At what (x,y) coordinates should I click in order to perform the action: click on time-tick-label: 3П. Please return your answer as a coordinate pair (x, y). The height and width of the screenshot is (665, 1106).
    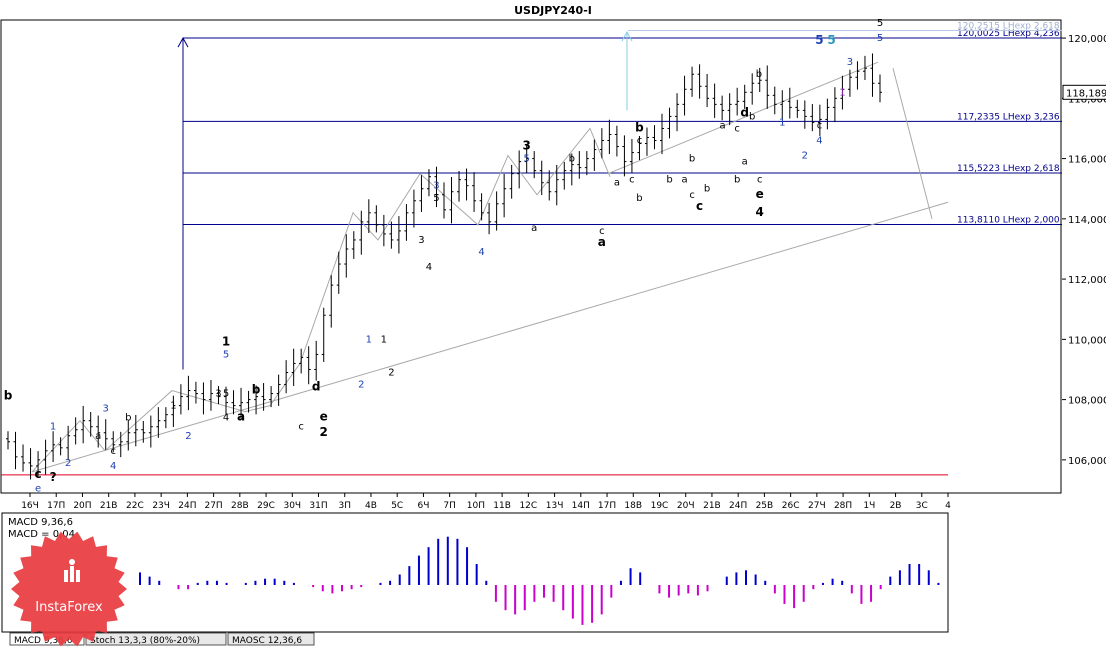
    Looking at the image, I should click on (344, 506).